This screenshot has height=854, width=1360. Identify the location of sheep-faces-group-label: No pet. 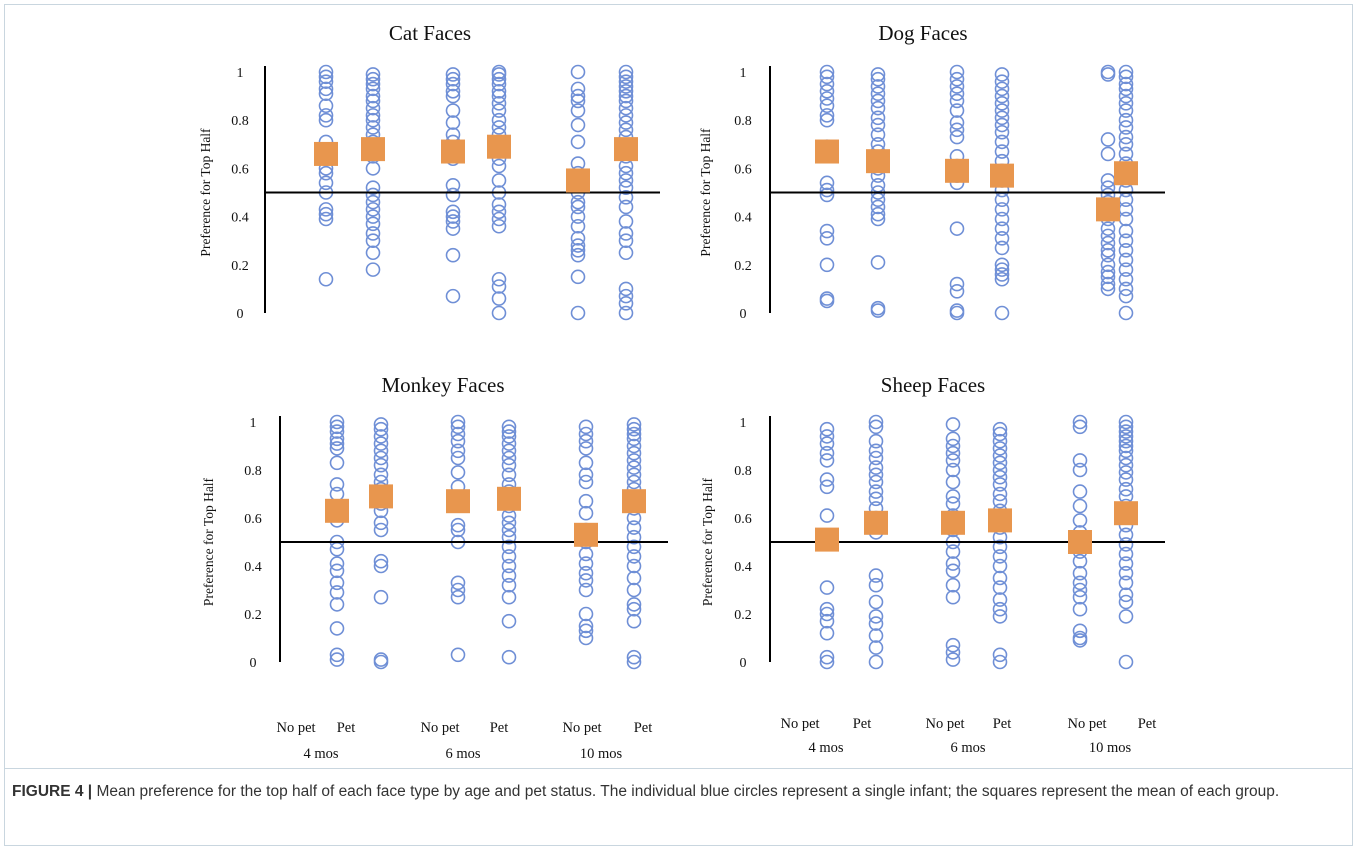
(1086, 724).